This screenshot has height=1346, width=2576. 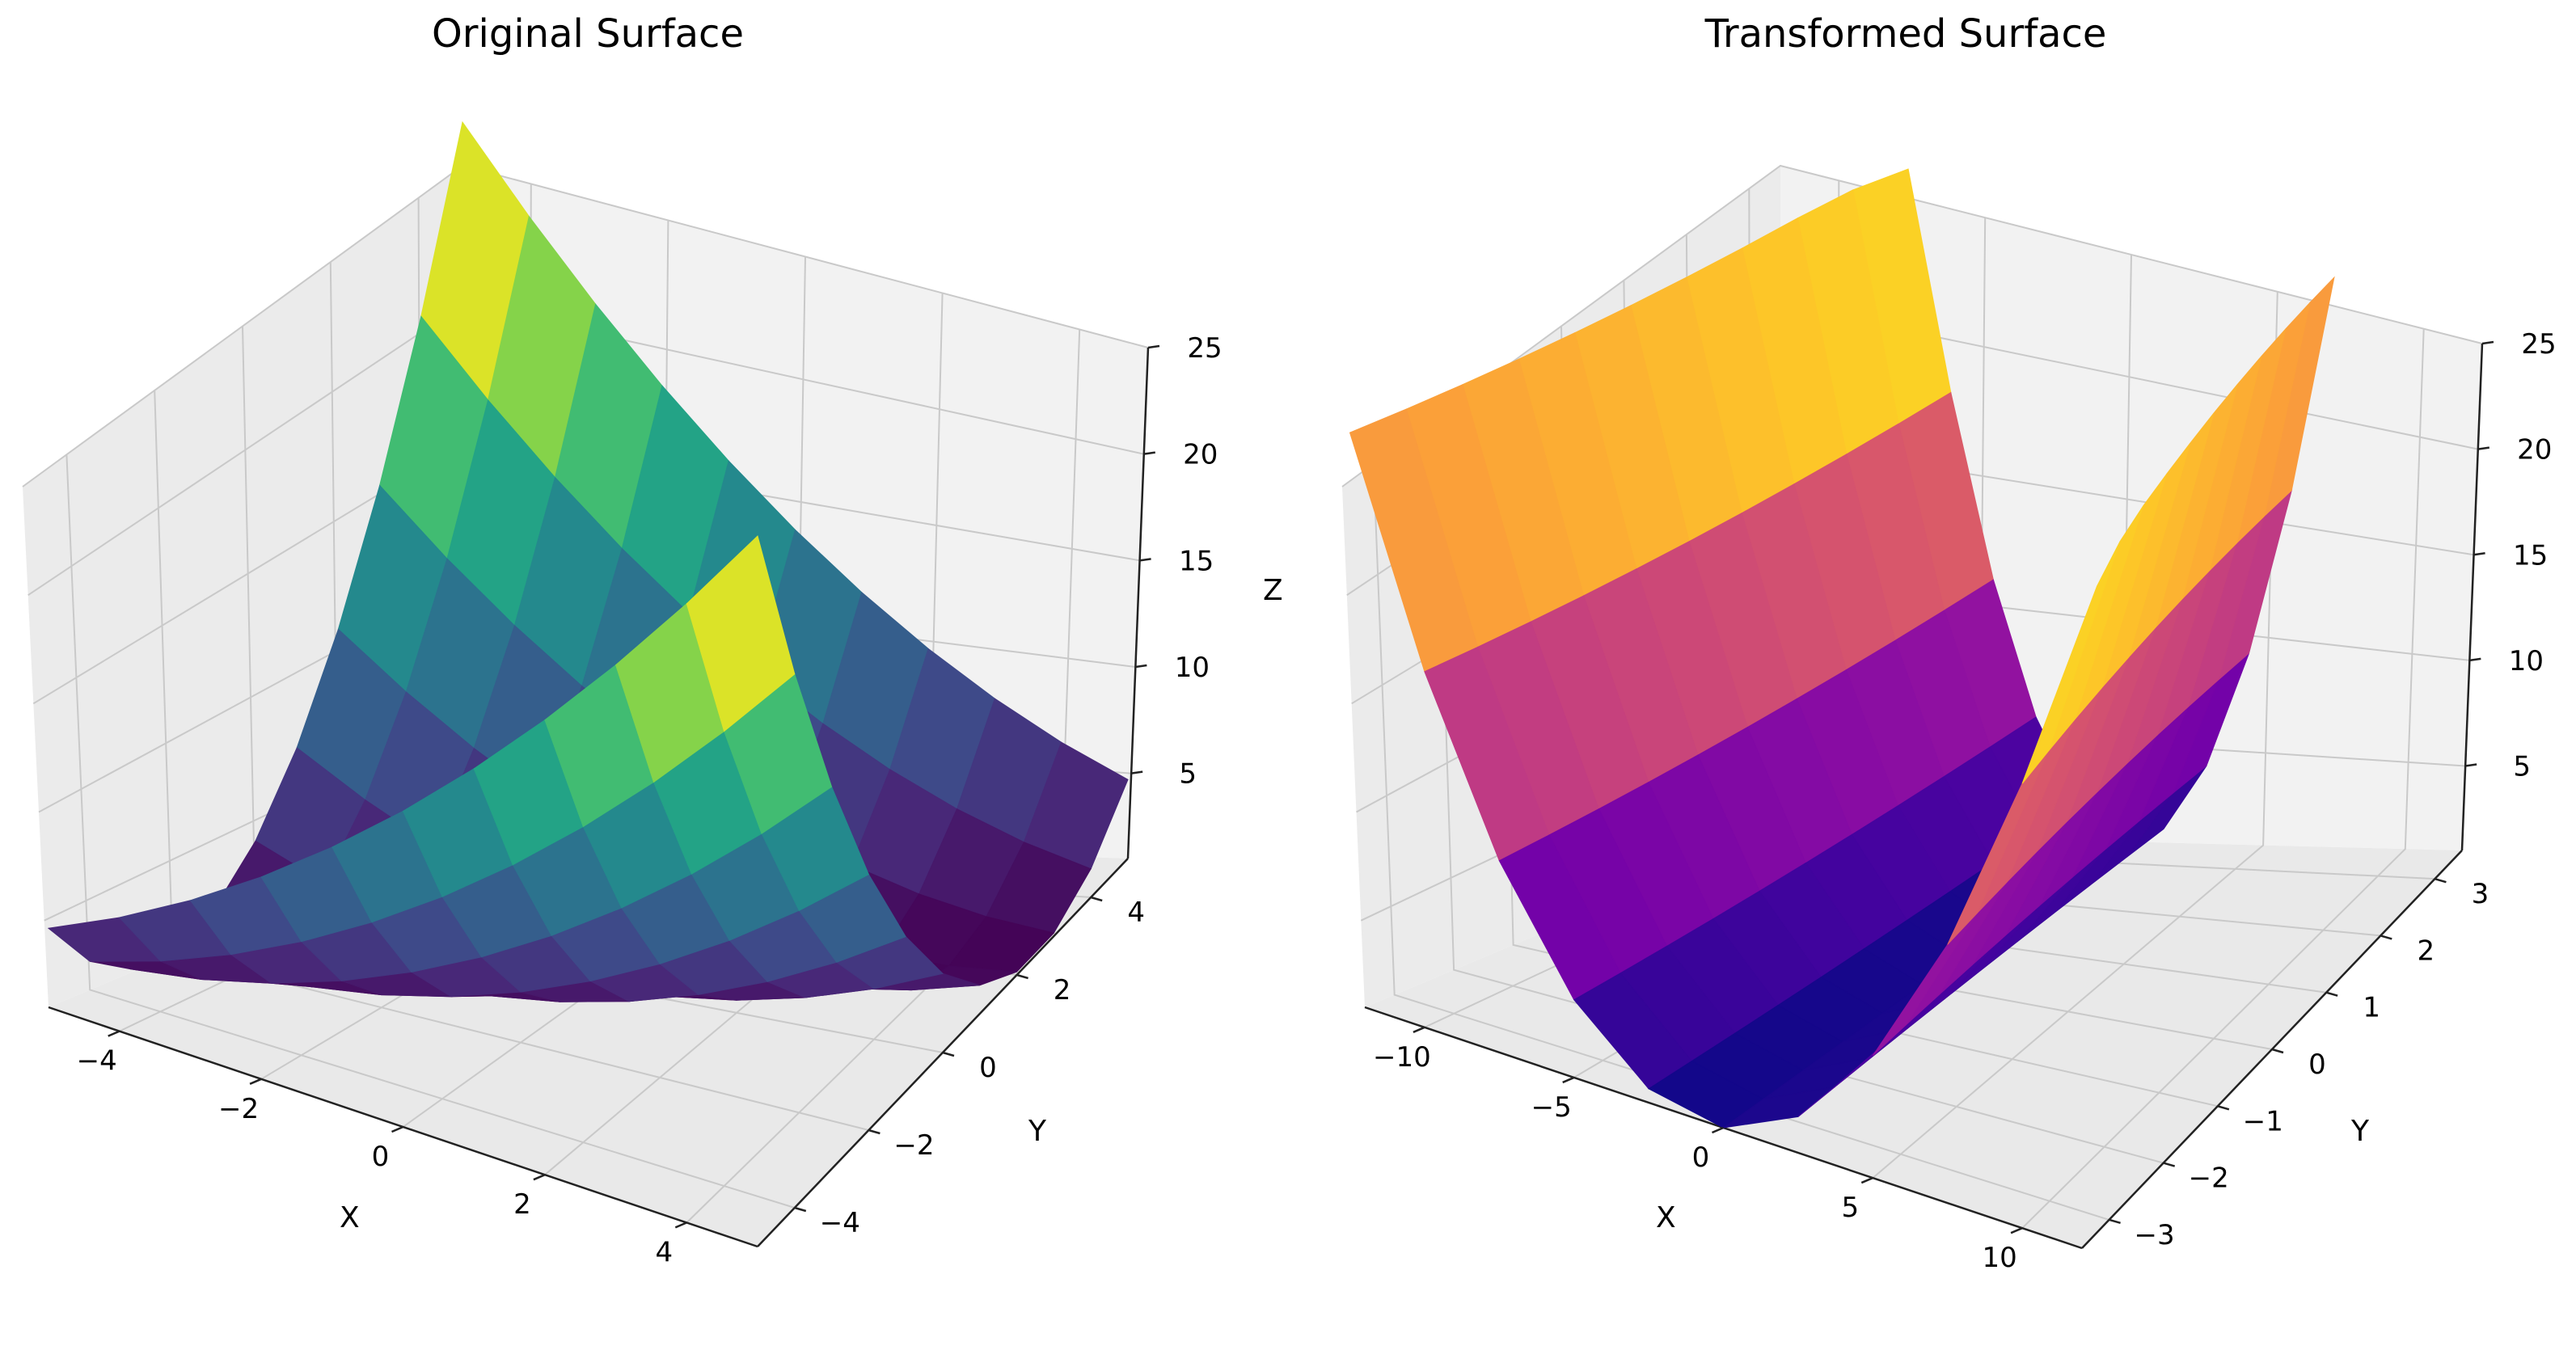 I want to click on left-z-tick-label: 20, so click(x=1200, y=455).